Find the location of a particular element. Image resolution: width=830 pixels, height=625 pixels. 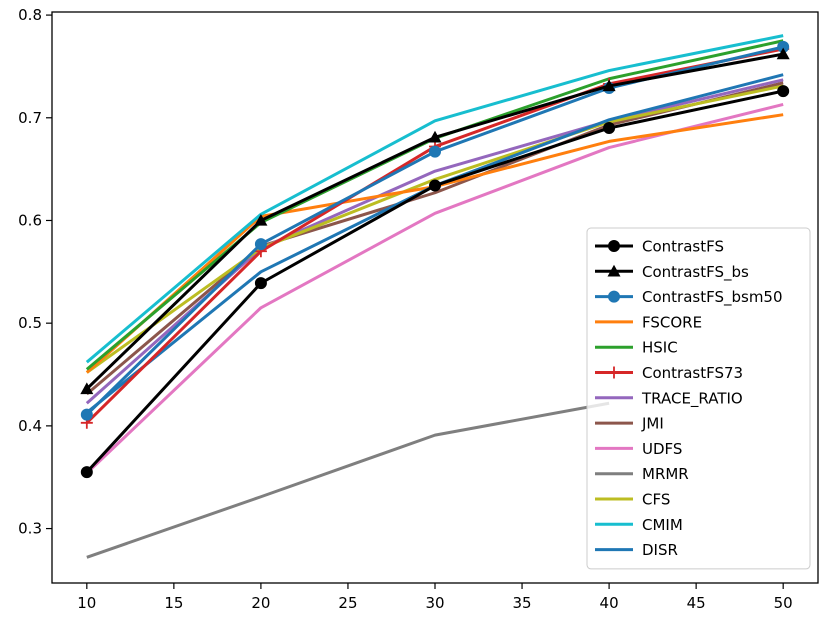

legend-item-hsic: HSIC is located at coordinates (636, 348).